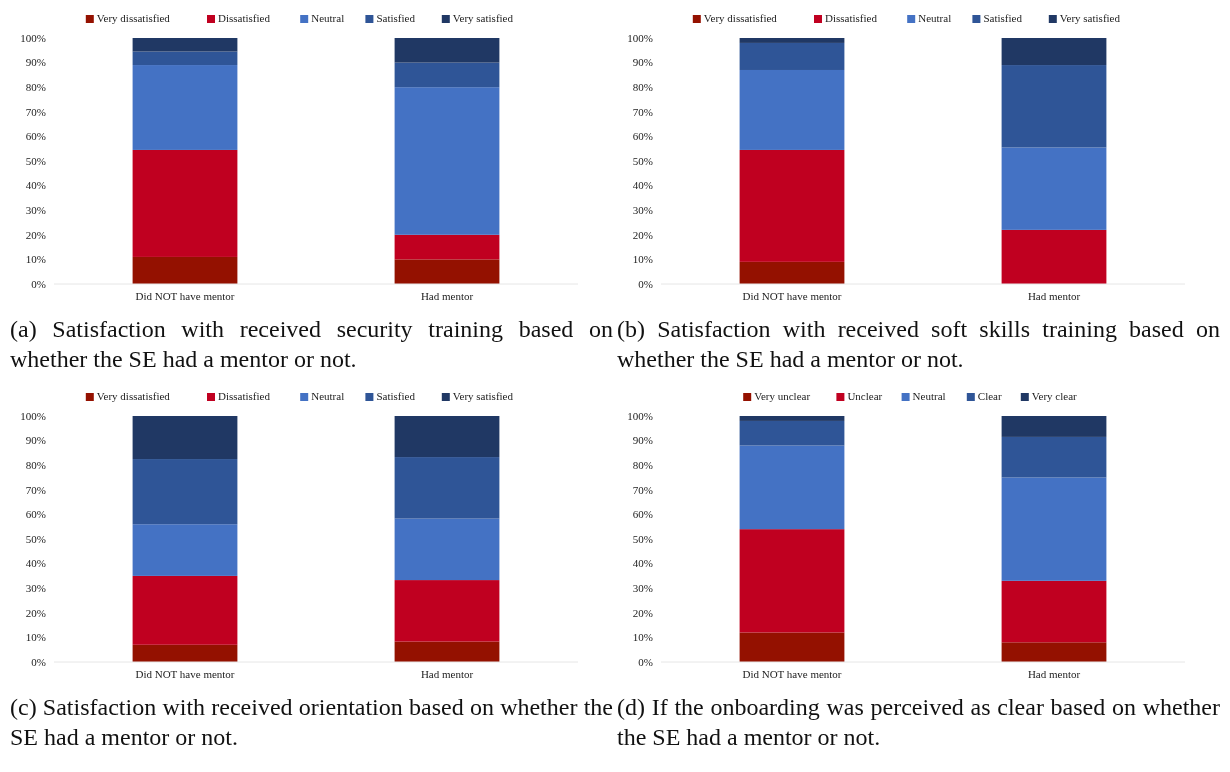 This screenshot has width=1230, height=772. Describe the element at coordinates (918, 722) in the screenshot. I see `text: (d) If the onboarding was perceived as clear based on whether the SE had a mentor or not.` at that location.